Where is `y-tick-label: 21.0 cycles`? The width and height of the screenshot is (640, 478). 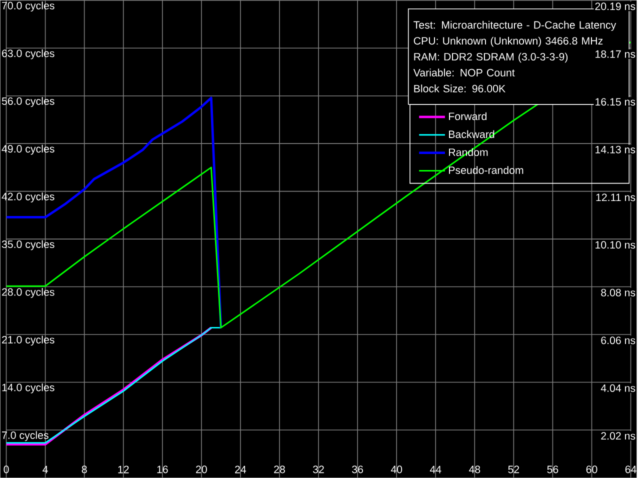
y-tick-label: 21.0 cycles is located at coordinates (28, 341).